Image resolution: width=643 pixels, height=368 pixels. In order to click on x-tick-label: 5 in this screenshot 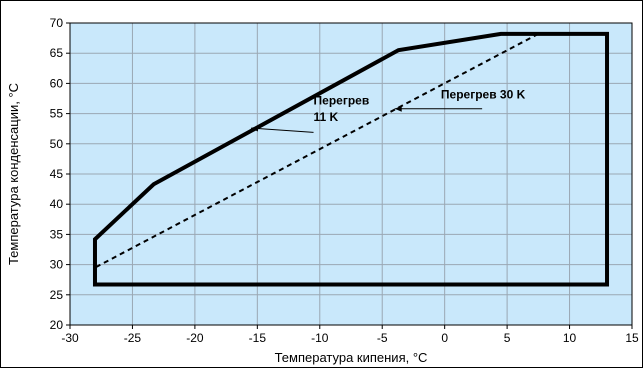, I will do `click(507, 338)`.